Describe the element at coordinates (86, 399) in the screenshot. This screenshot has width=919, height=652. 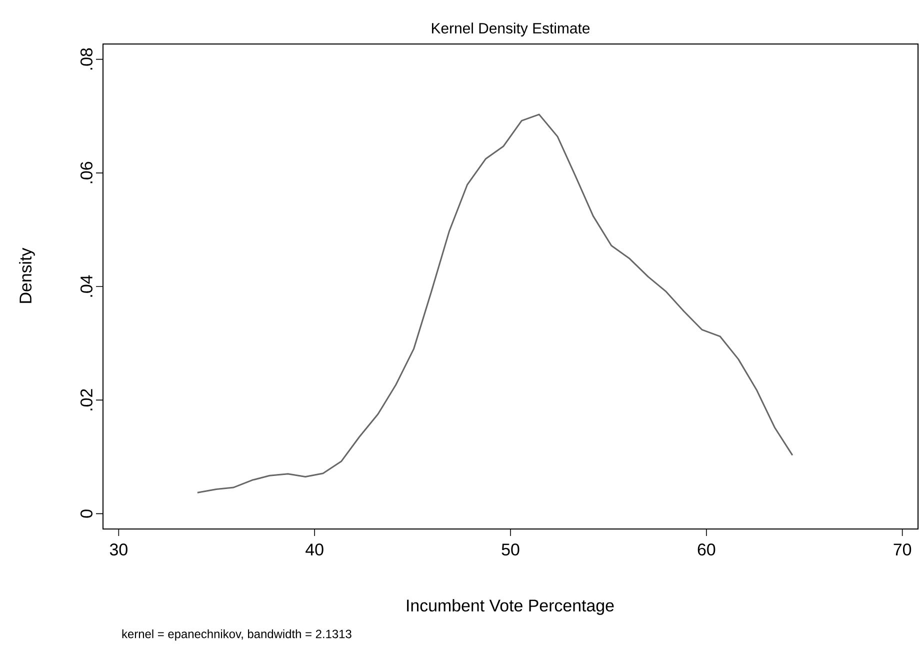
I see `y-tick-label: .02` at that location.